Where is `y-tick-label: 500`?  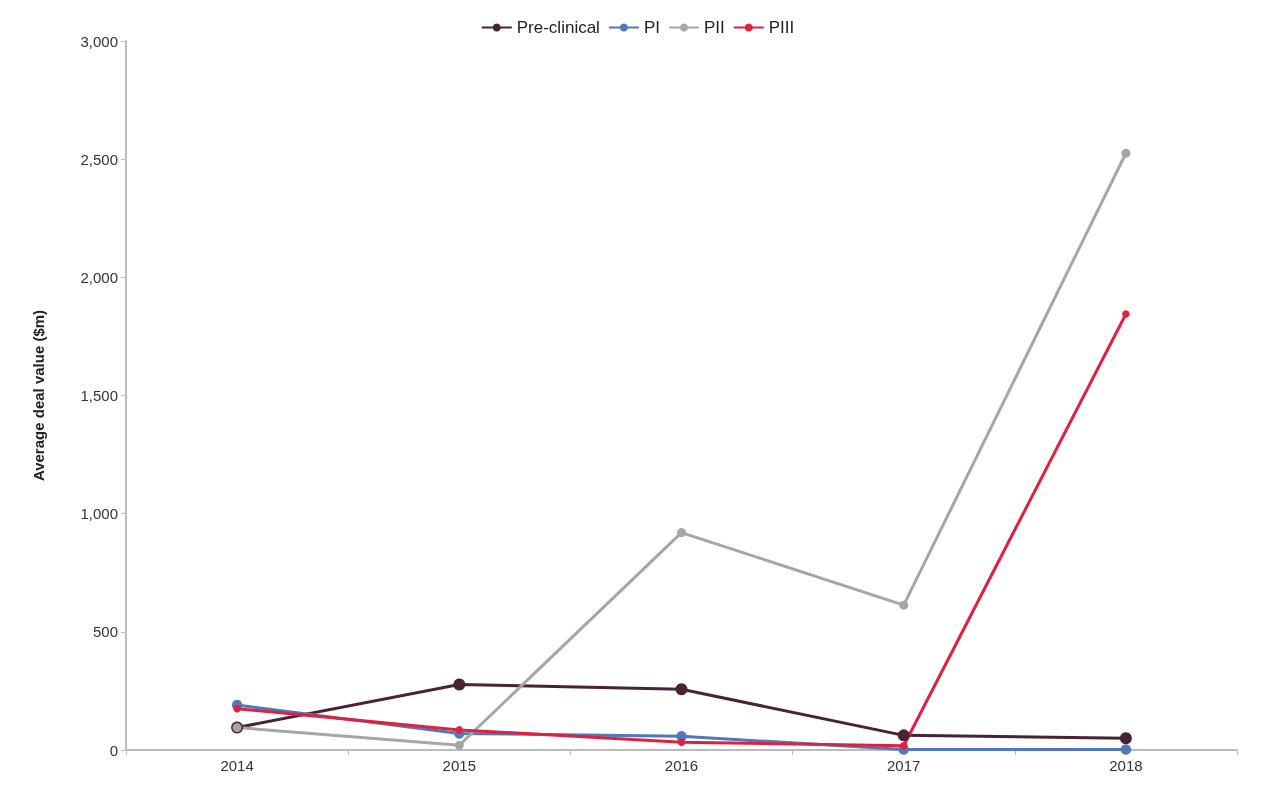 y-tick-label: 500 is located at coordinates (105, 632).